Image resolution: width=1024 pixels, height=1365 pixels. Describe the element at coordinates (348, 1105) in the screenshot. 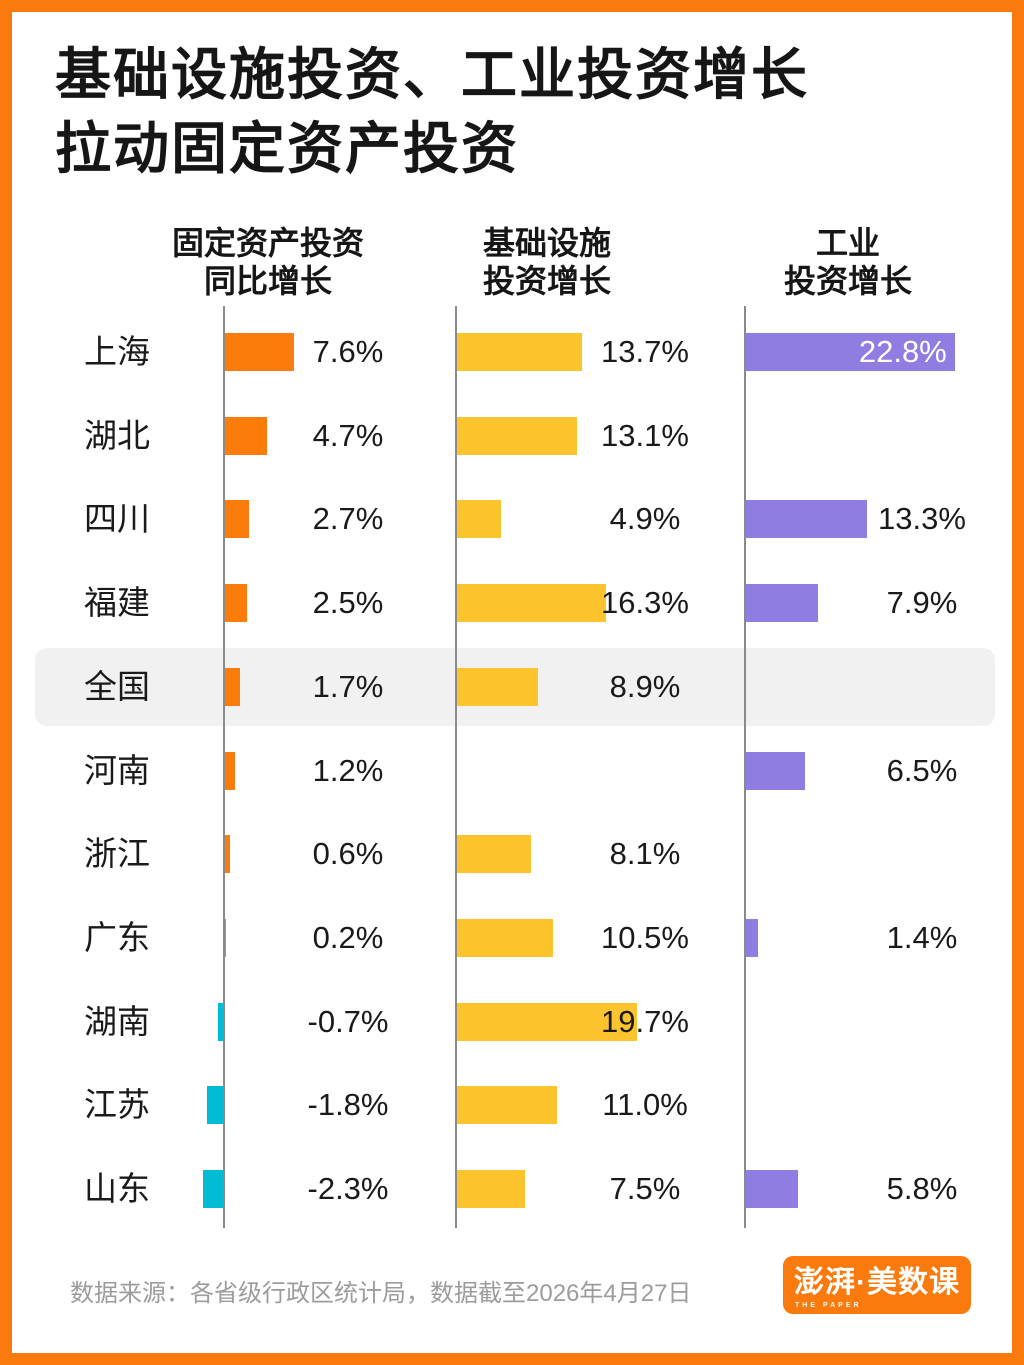

I see `value-label-col1-row10: -1.8%` at that location.